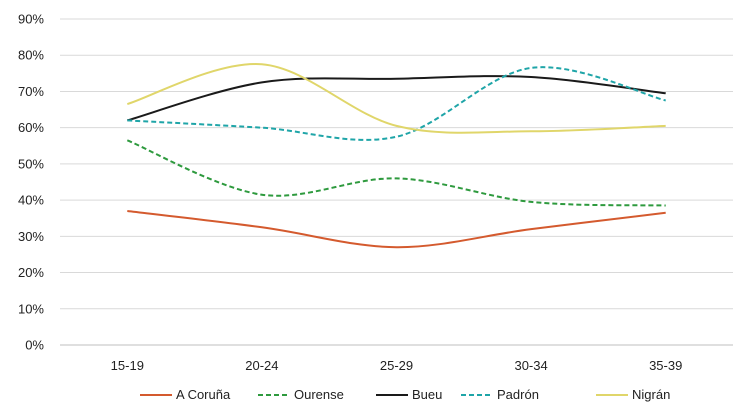  What do you see at coordinates (518, 394) in the screenshot?
I see `legend-label: Padrón` at bounding box center [518, 394].